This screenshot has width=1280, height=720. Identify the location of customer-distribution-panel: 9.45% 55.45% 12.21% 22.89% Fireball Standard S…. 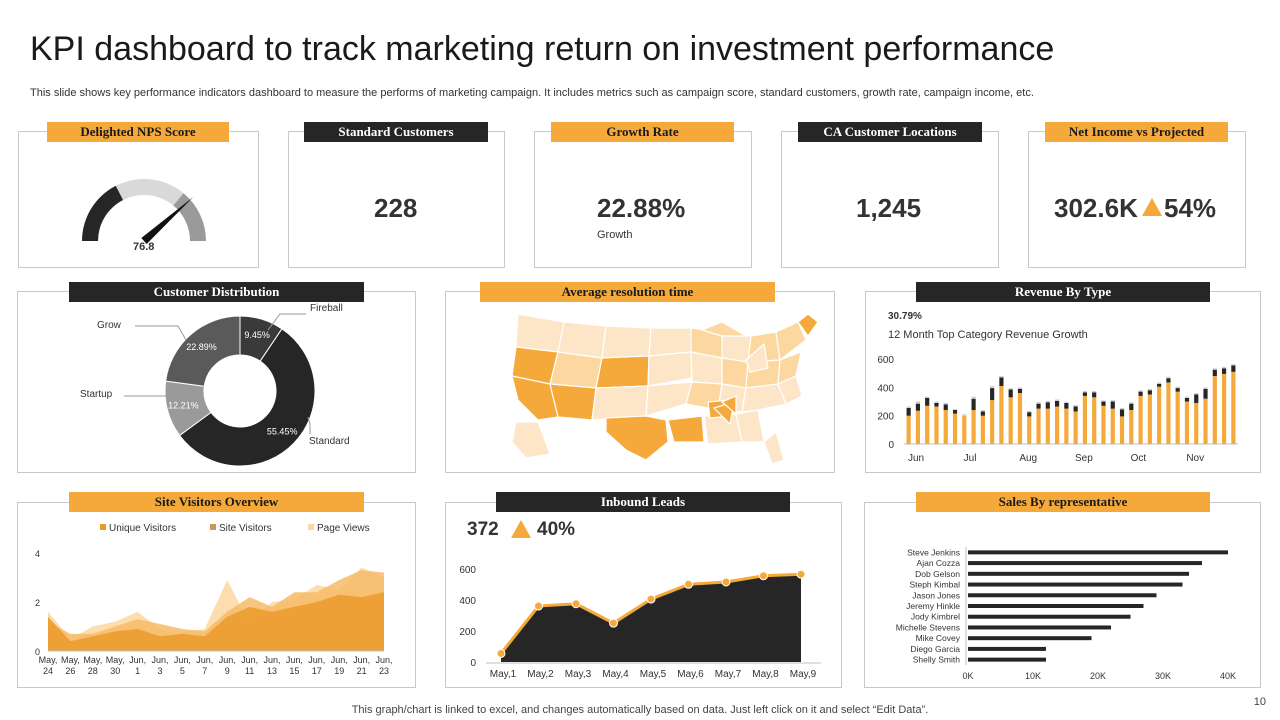
(216, 382).